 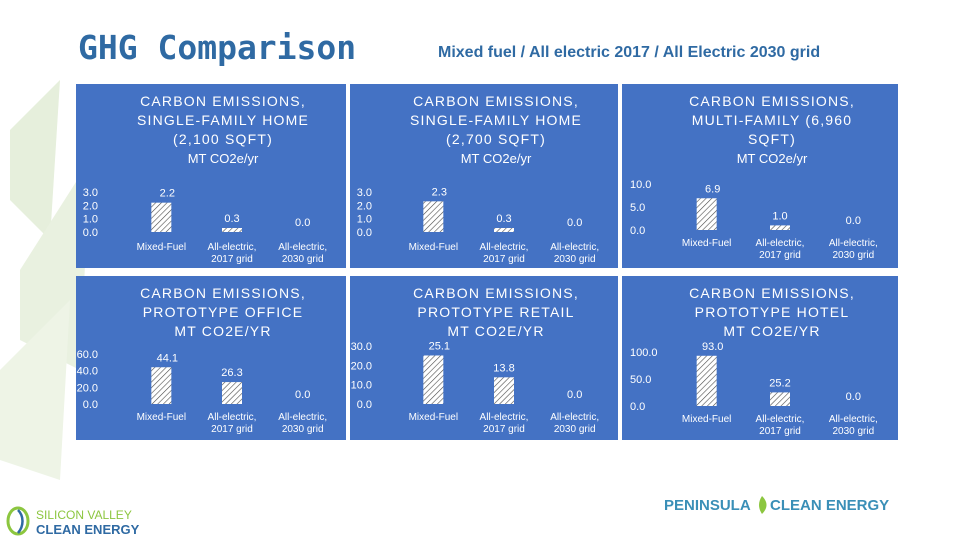 I want to click on pce-logo-part1: PENINSULA, so click(x=707, y=505).